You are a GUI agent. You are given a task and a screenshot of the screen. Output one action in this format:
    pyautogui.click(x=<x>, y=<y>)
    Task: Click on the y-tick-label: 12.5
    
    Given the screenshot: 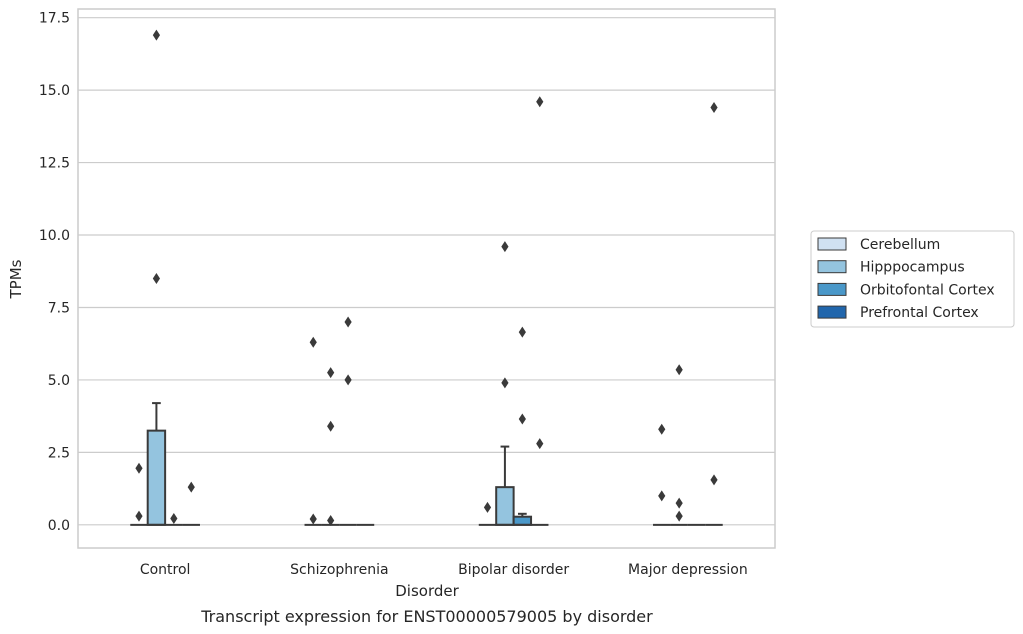 What is the action you would take?
    pyautogui.click(x=54, y=164)
    